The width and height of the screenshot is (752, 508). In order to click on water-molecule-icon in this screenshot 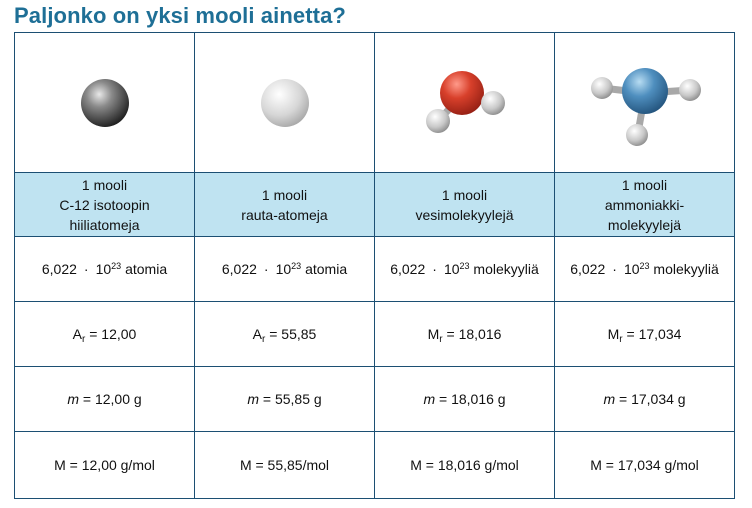, I will do `click(465, 101)`.